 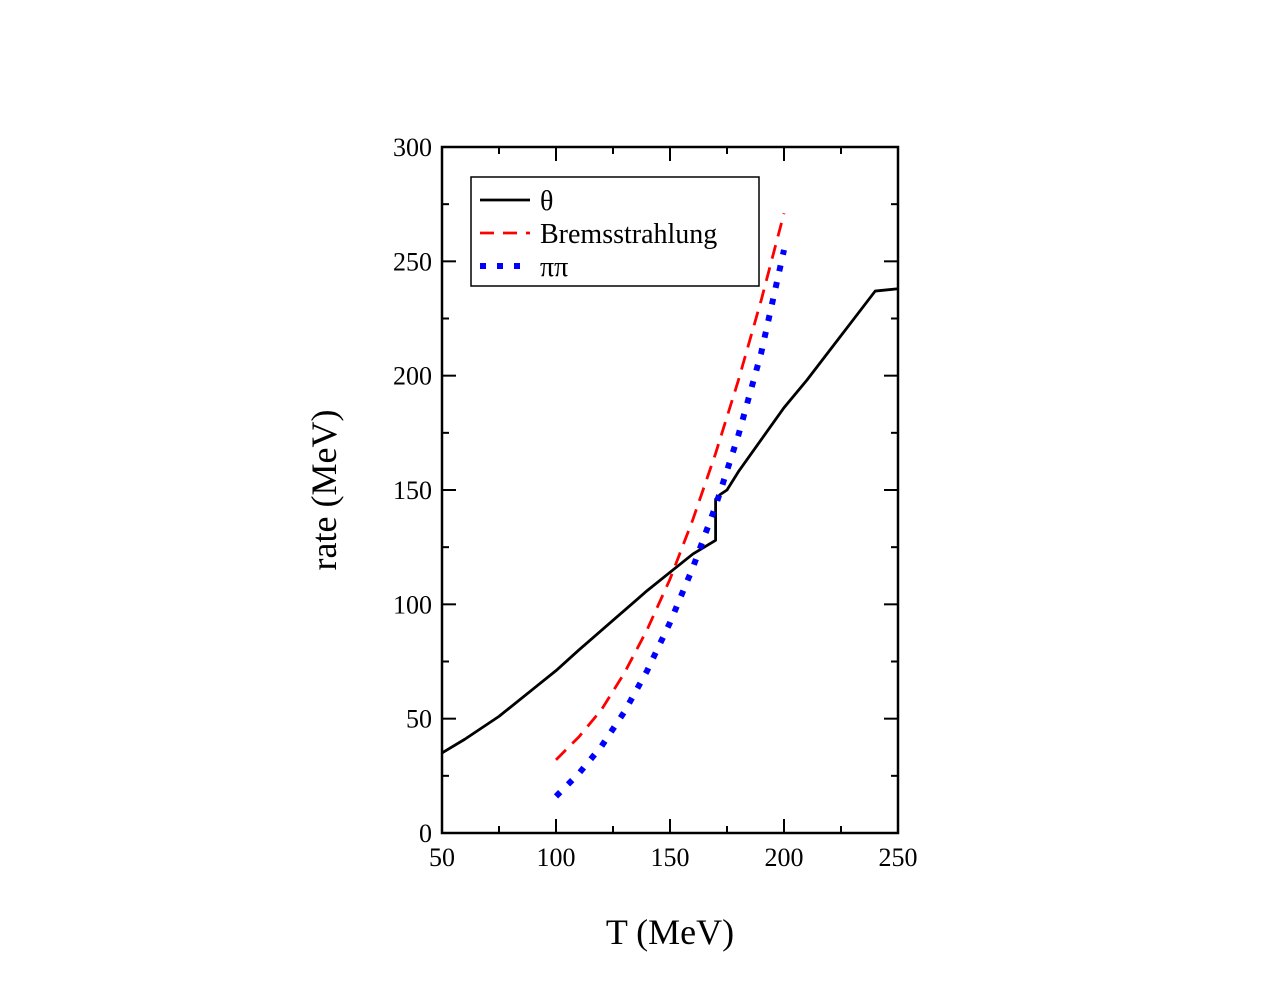 What do you see at coordinates (784, 857) in the screenshot?
I see `x-tick-label: 200` at bounding box center [784, 857].